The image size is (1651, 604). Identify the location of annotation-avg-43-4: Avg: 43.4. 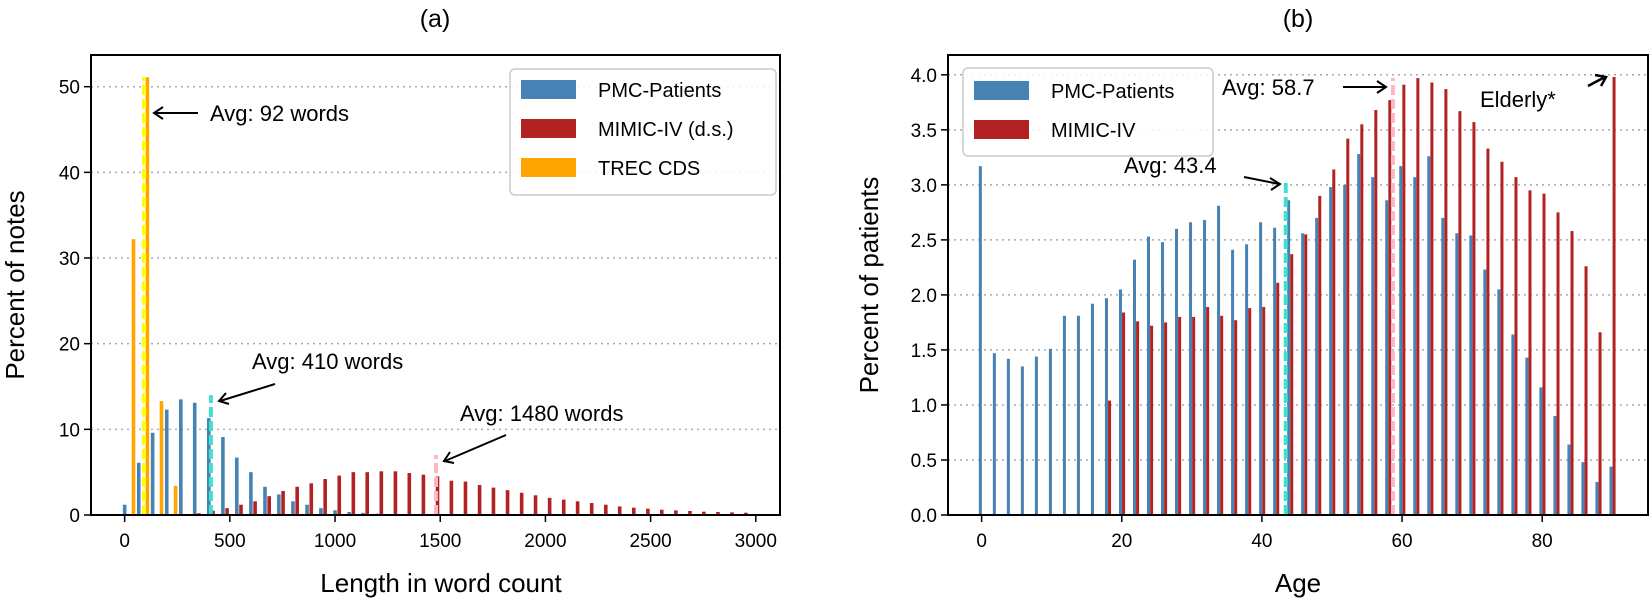
(1170, 165).